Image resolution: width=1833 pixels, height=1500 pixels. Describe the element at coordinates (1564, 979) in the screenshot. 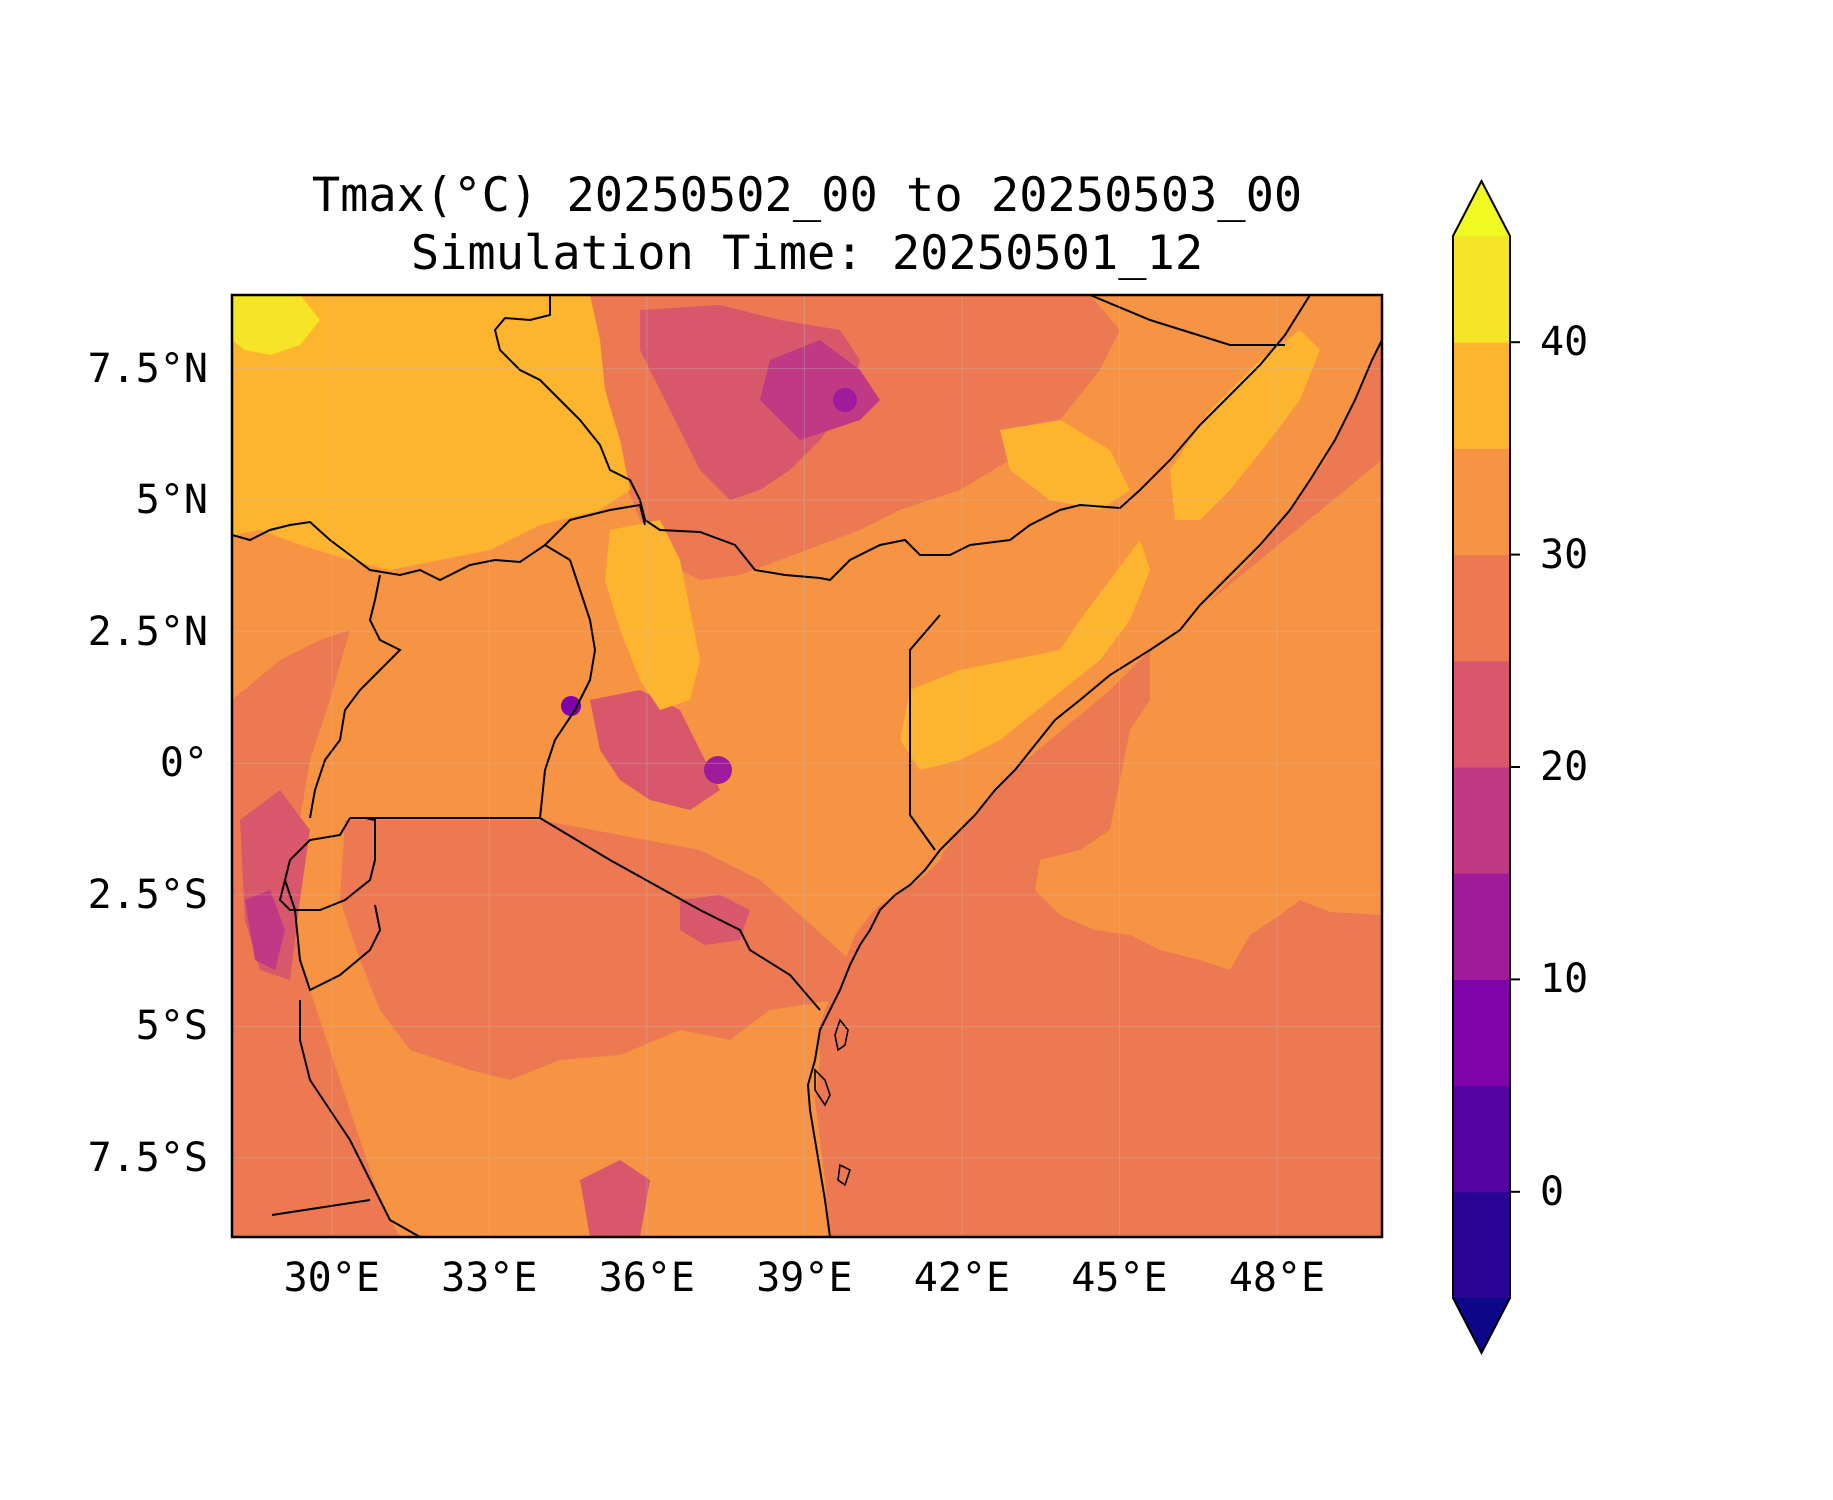

I see `colorbar-tick-label: 10` at that location.